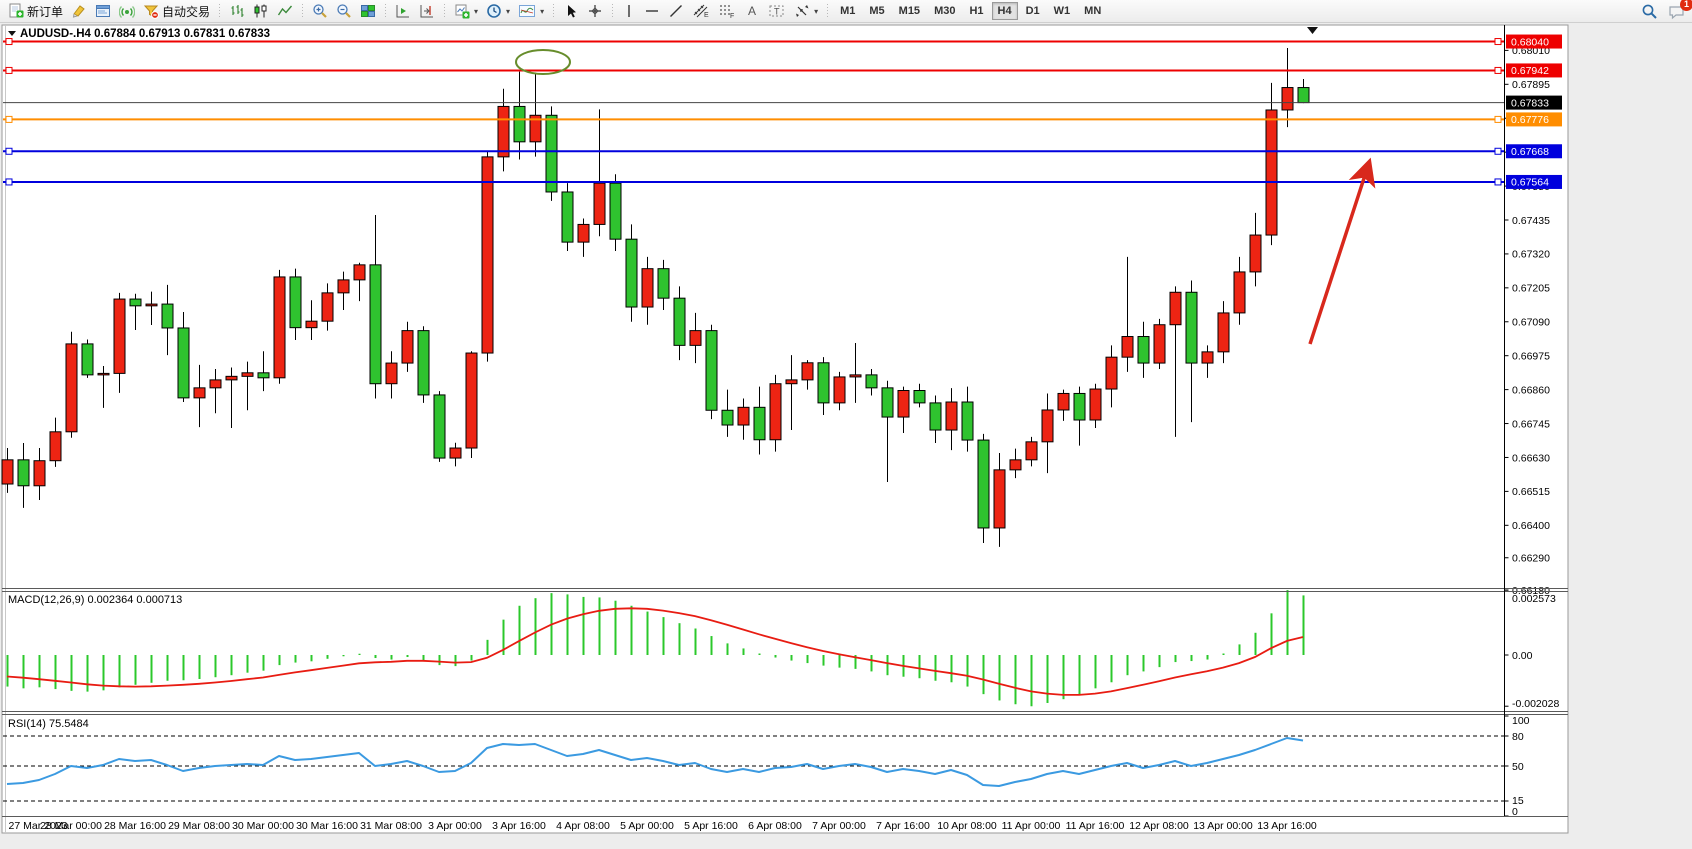 The image size is (1692, 849). Describe the element at coordinates (806, 11) in the screenshot. I see `arrows-tool-button: ▾` at that location.